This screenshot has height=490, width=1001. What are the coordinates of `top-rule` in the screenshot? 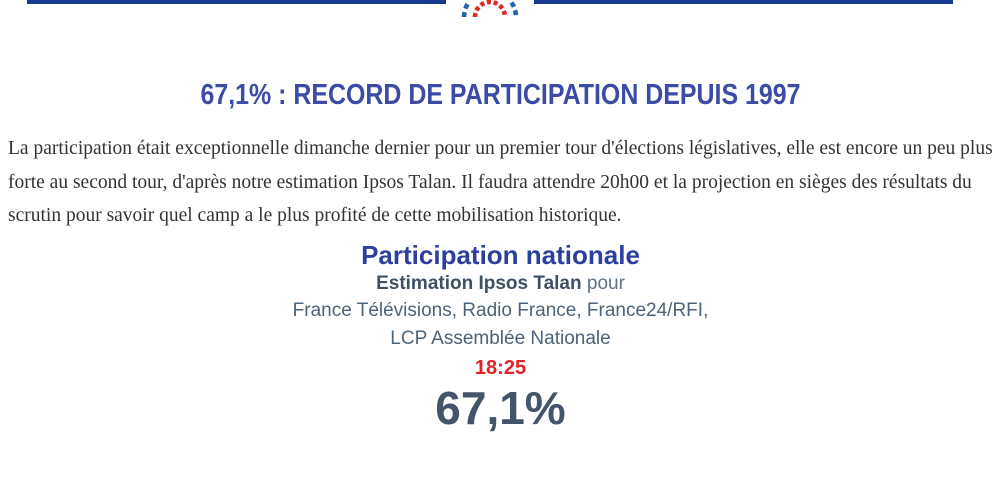 It's located at (500, 9).